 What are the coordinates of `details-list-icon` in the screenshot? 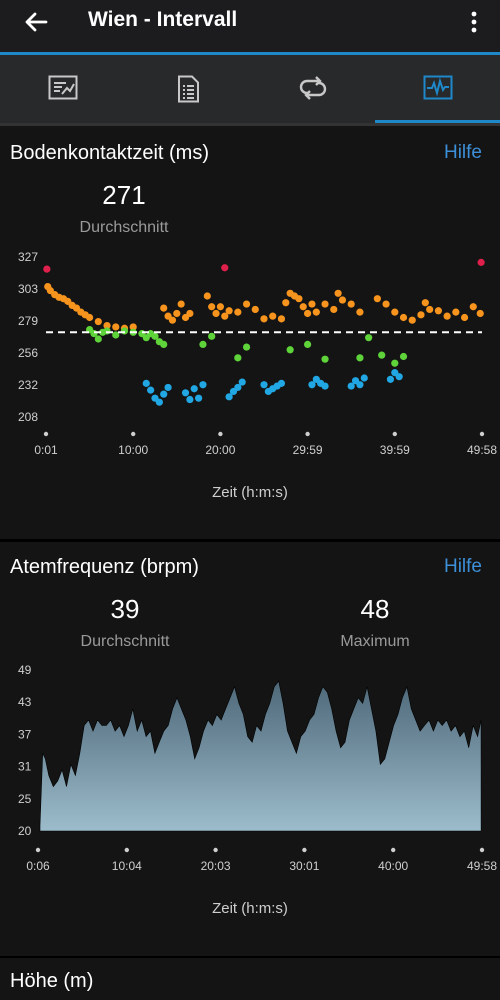 It's located at (188, 89).